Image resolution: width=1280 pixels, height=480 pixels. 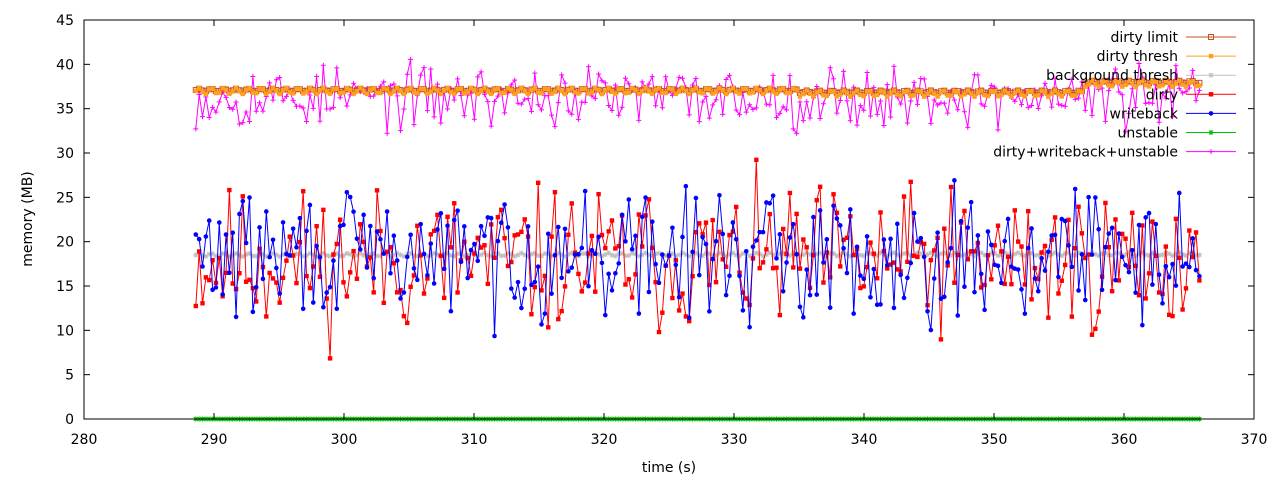 I want to click on x-tick-label: 340, so click(x=864, y=440).